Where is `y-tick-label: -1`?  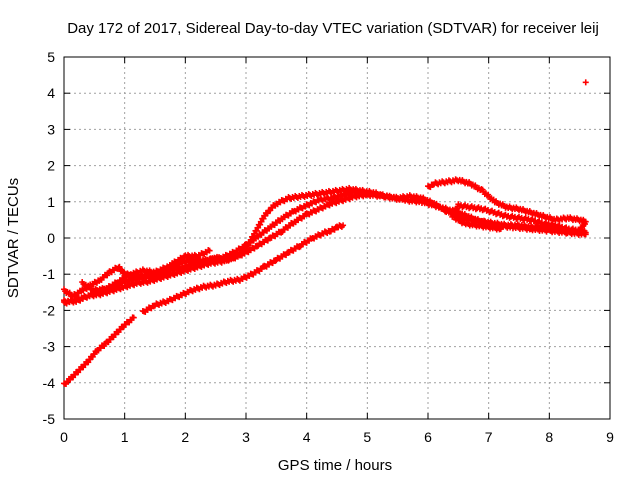 y-tick-label: -1 is located at coordinates (49, 274).